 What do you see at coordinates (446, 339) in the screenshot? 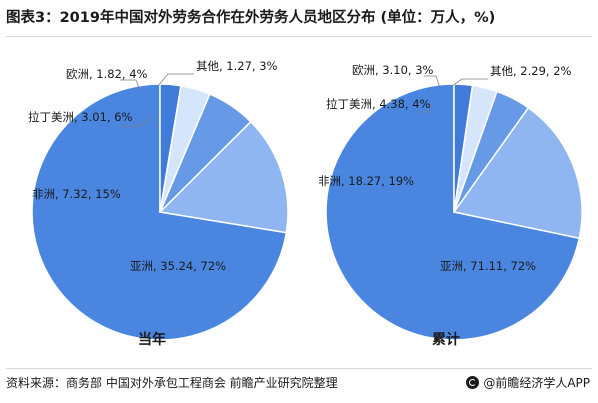
I see `pie-chart-title: 累计` at bounding box center [446, 339].